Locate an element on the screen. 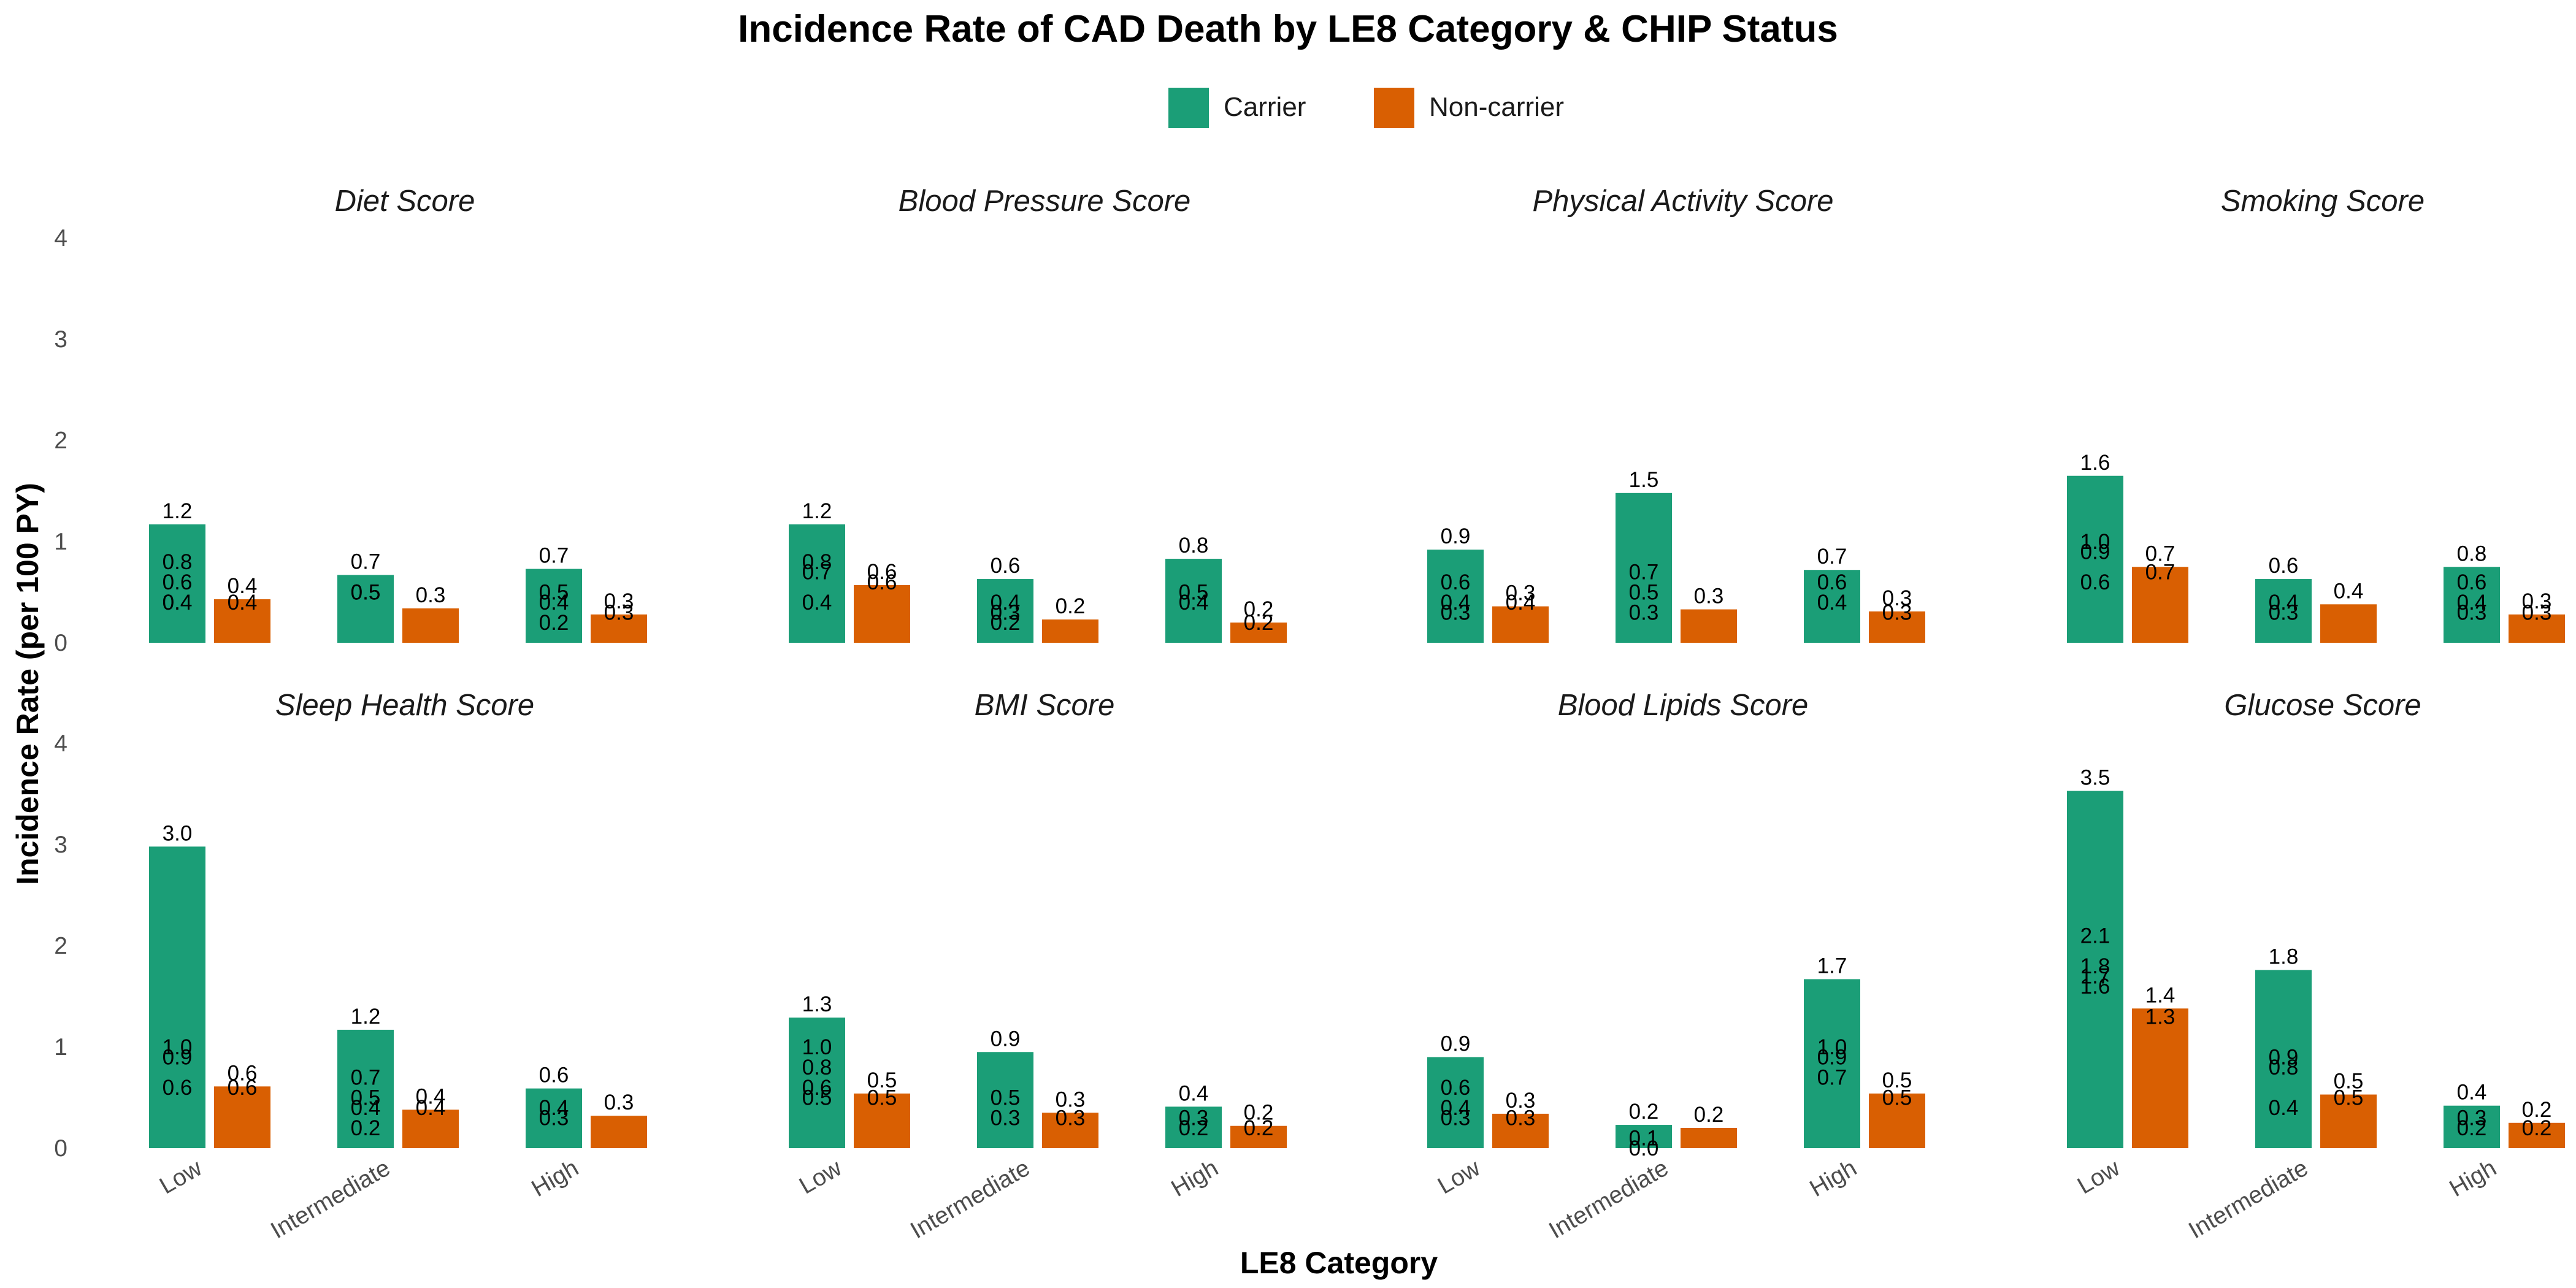 Image resolution: width=2576 pixels, height=1288 pixels. facet-title: Blood Lipids Score is located at coordinates (1683, 705).